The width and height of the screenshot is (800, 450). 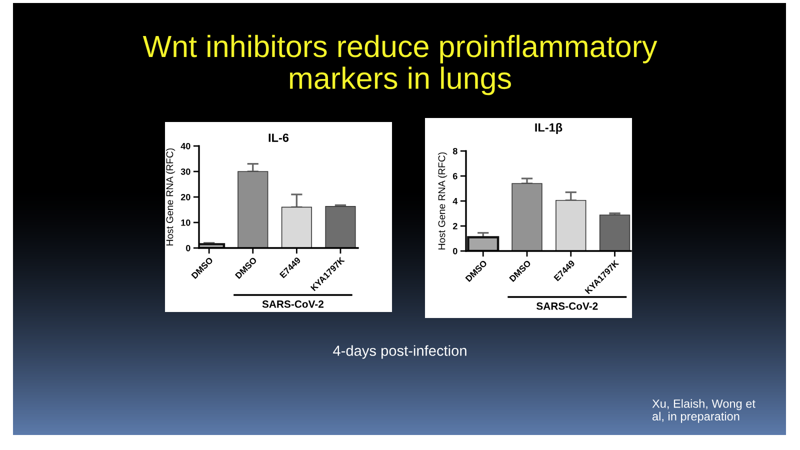 What do you see at coordinates (185, 197) in the screenshot?
I see `y-tick-label: 20` at bounding box center [185, 197].